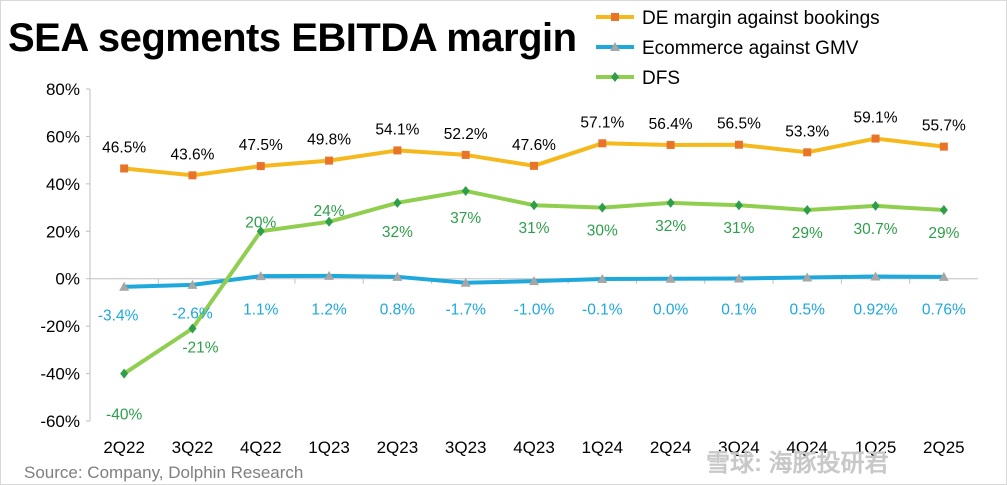 This screenshot has width=1007, height=485. Describe the element at coordinates (397, 129) in the screenshot. I see `de-data-label: 54.1%` at that location.